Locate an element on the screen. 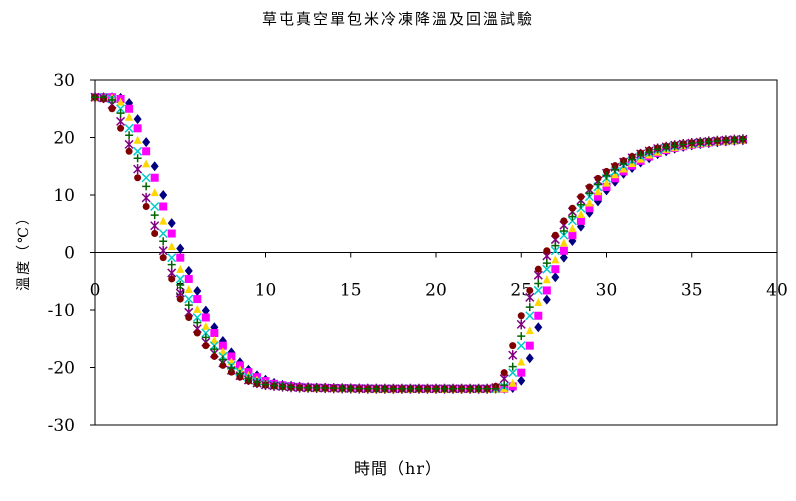  x-tick-label: 25 is located at coordinates (521, 291).